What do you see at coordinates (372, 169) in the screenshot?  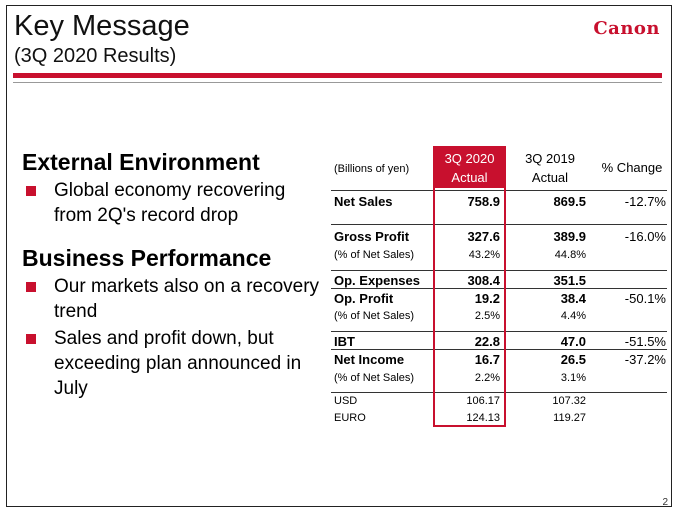 I see `table-corner-label: (Billions of yen)` at bounding box center [372, 169].